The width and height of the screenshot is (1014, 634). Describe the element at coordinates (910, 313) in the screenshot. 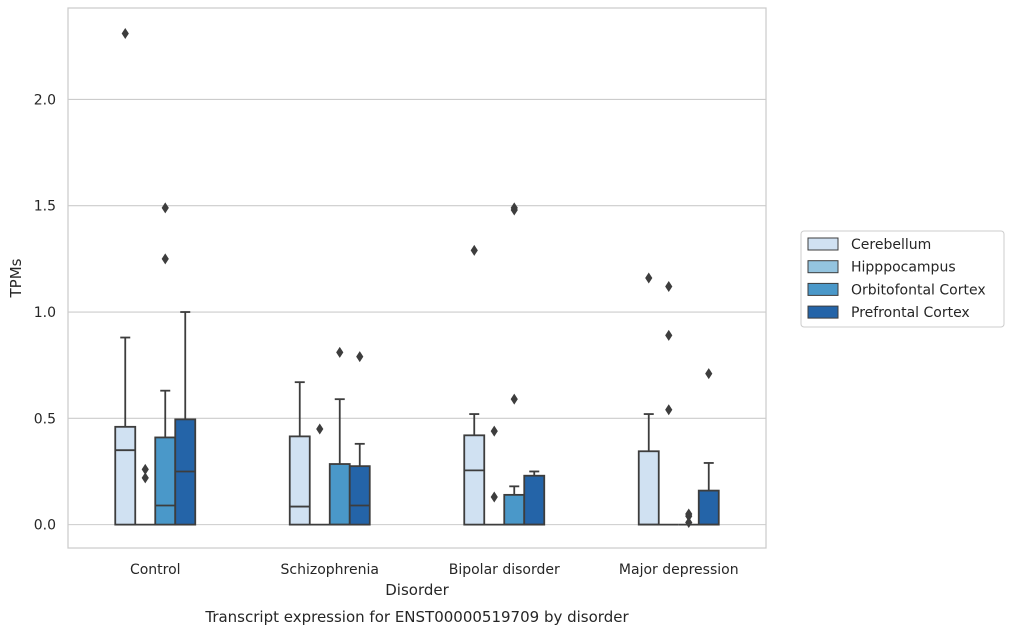

I see `legend-label: Prefrontal Cortex` at that location.